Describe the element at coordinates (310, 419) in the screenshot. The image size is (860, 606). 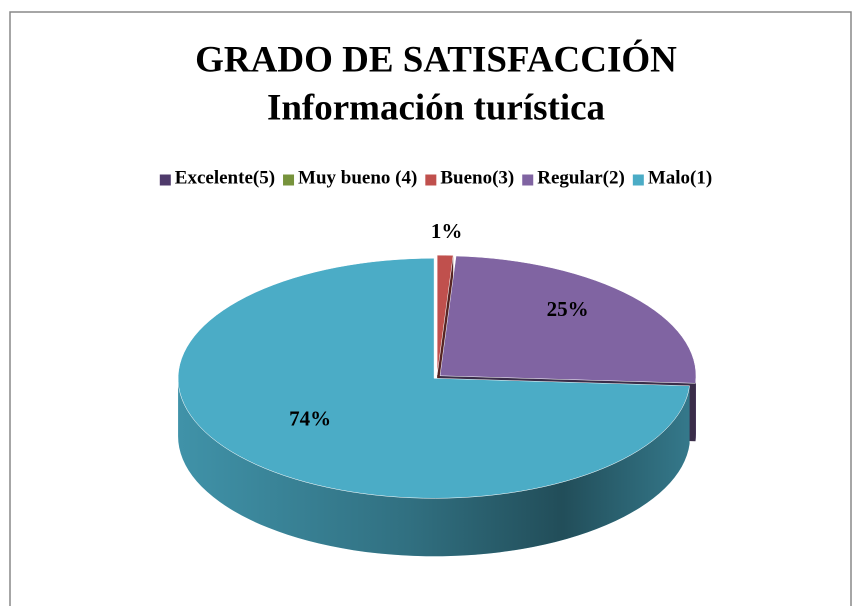
I see `data-label: 74%` at that location.